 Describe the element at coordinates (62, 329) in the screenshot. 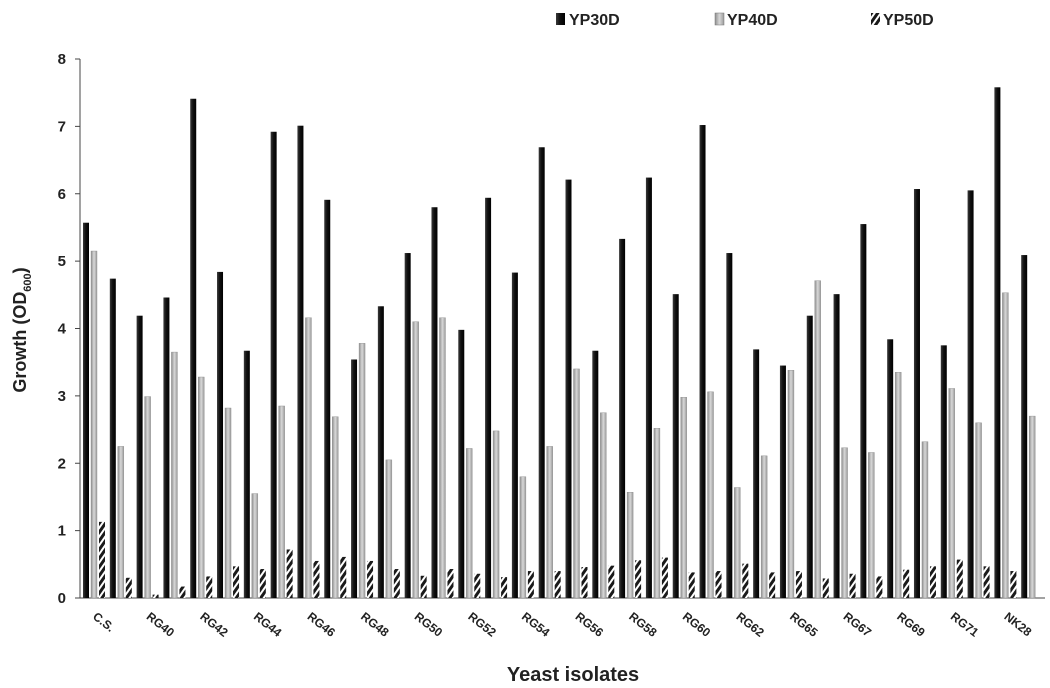

I see `y-tick-label: 4` at that location.